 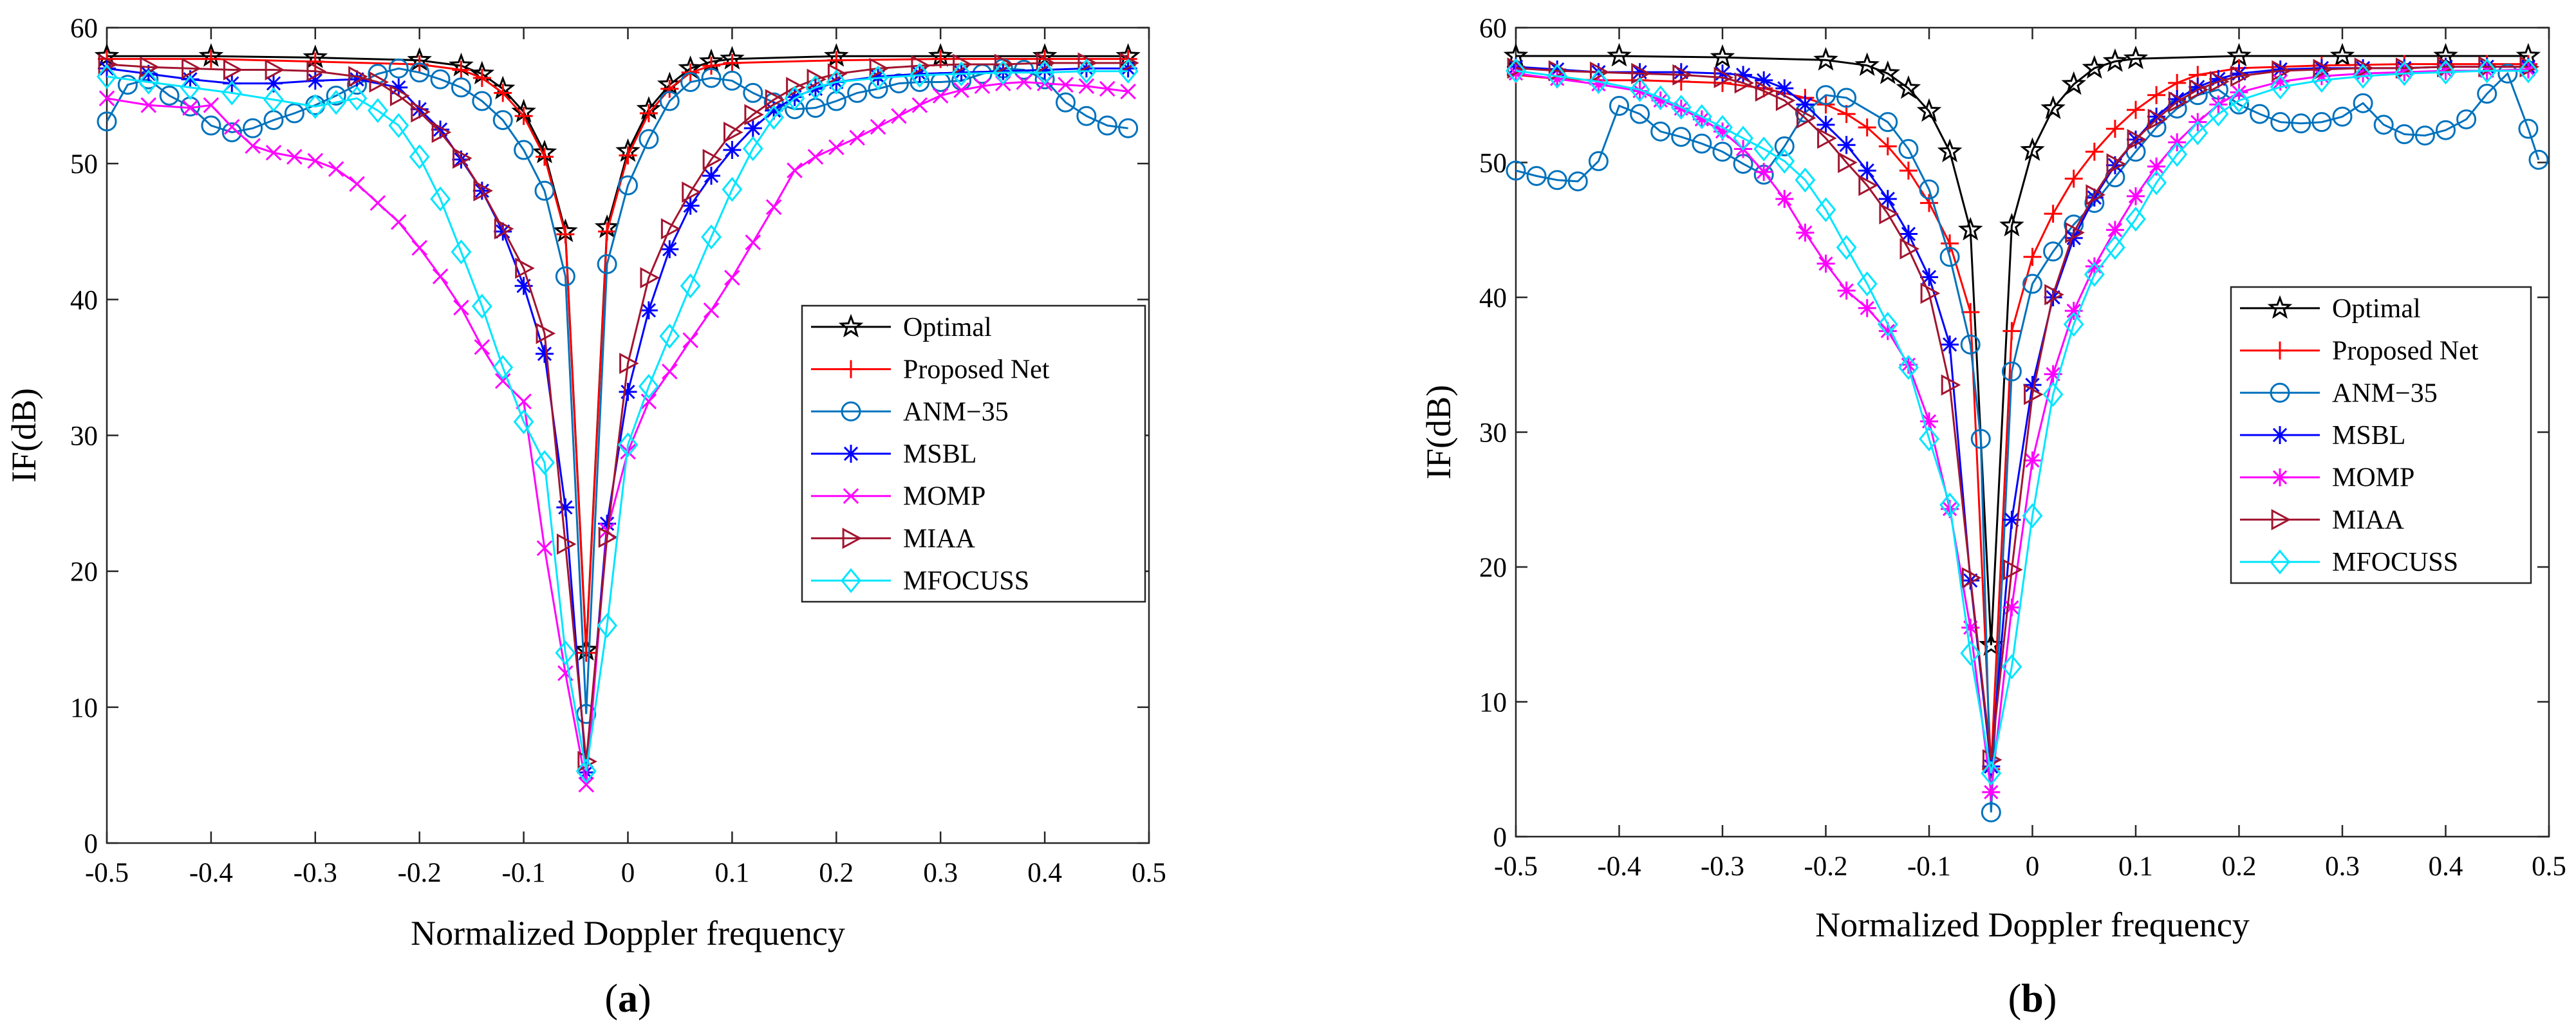 What do you see at coordinates (628, 999) in the screenshot?
I see `caption-panel-letter: a` at bounding box center [628, 999].